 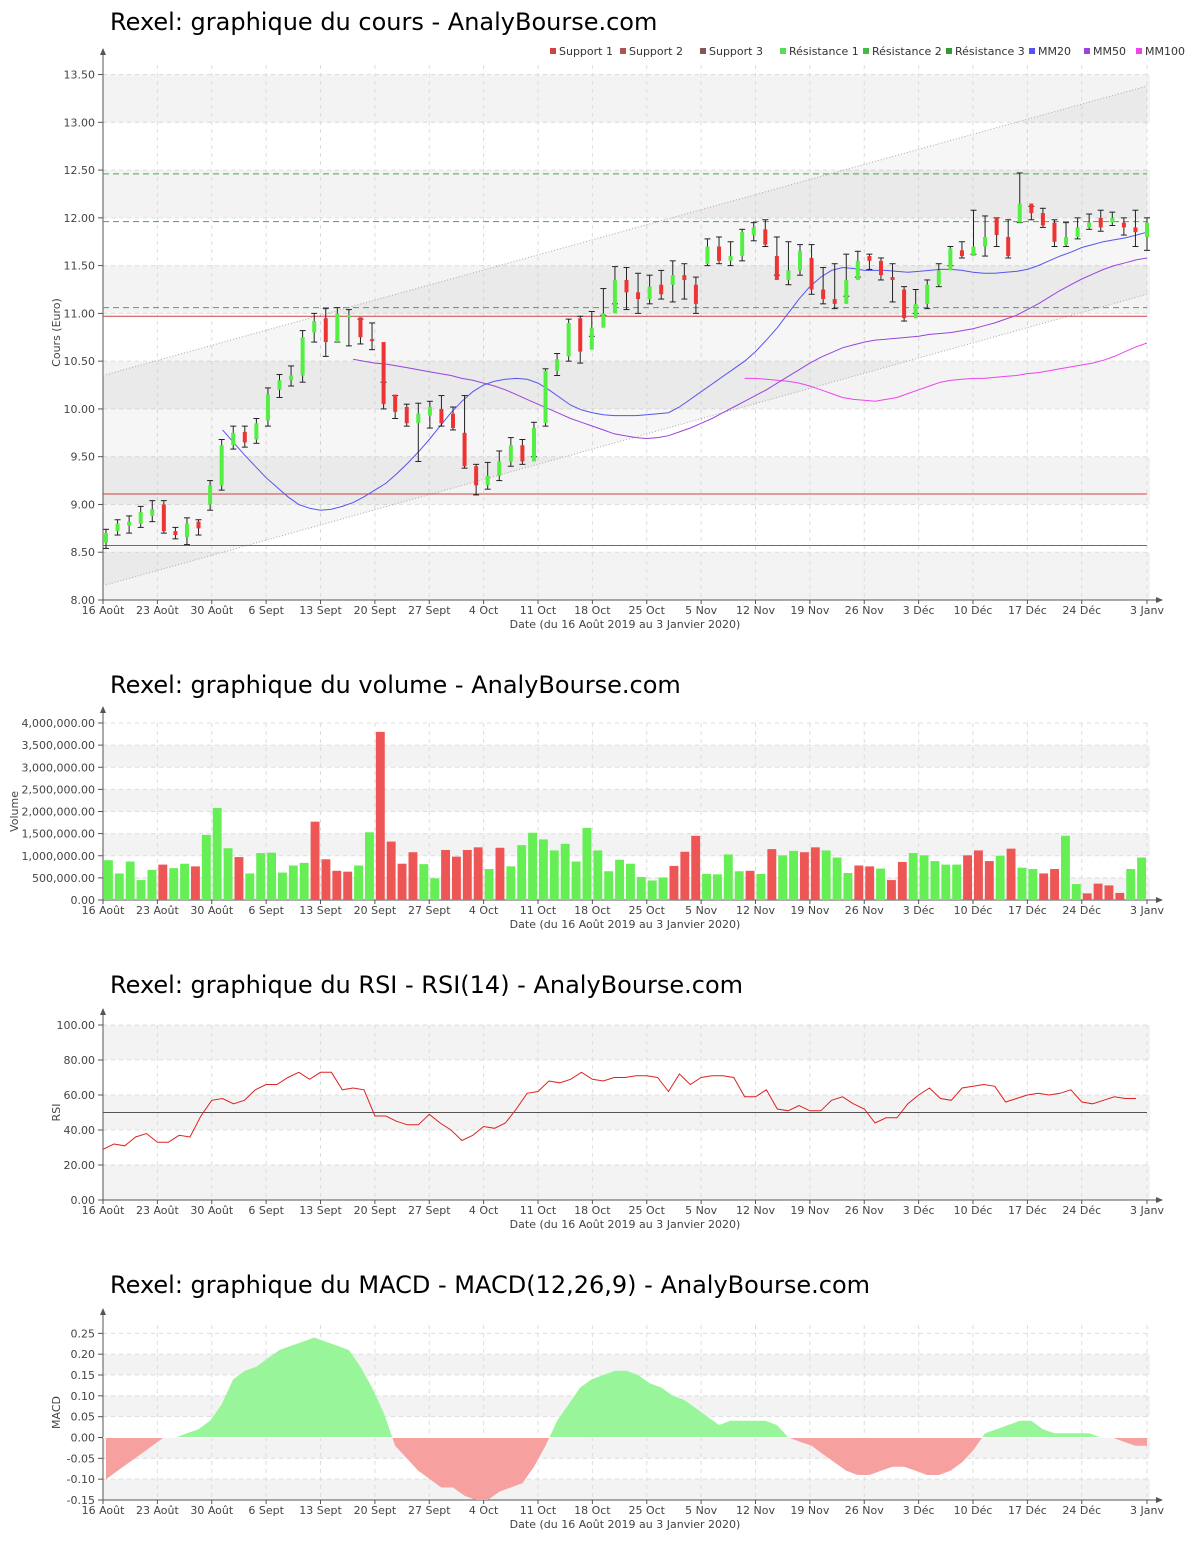 I want to click on rsi-ytick-label: 100.00, so click(x=76, y=1025).